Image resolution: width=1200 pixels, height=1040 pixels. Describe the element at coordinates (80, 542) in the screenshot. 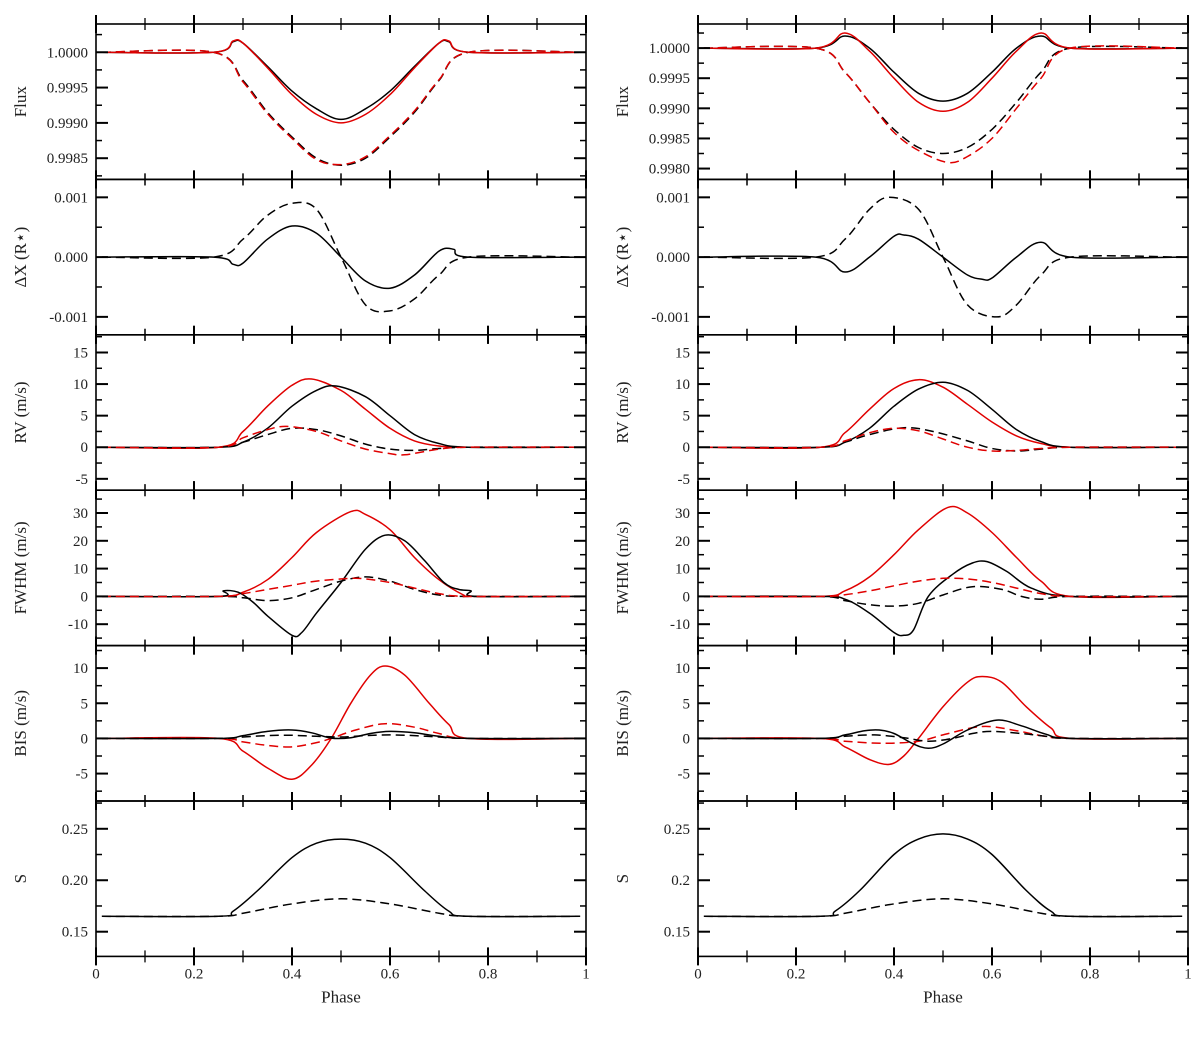

I see `y-tick-label: 20` at that location.